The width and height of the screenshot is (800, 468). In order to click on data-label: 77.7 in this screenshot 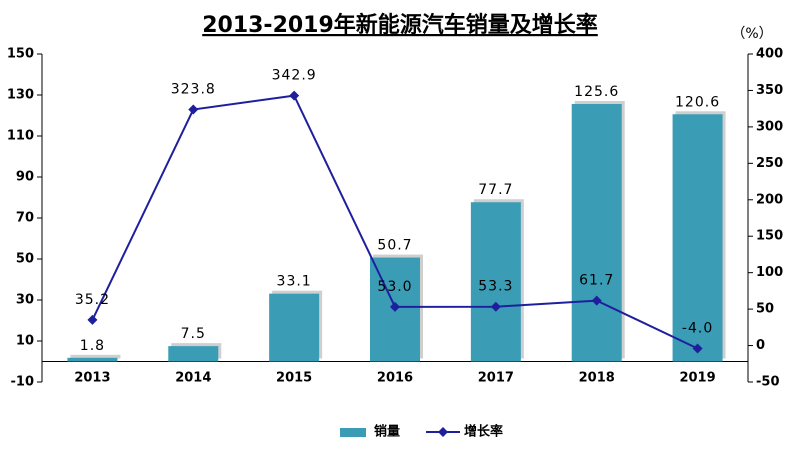, I will do `click(495, 190)`.